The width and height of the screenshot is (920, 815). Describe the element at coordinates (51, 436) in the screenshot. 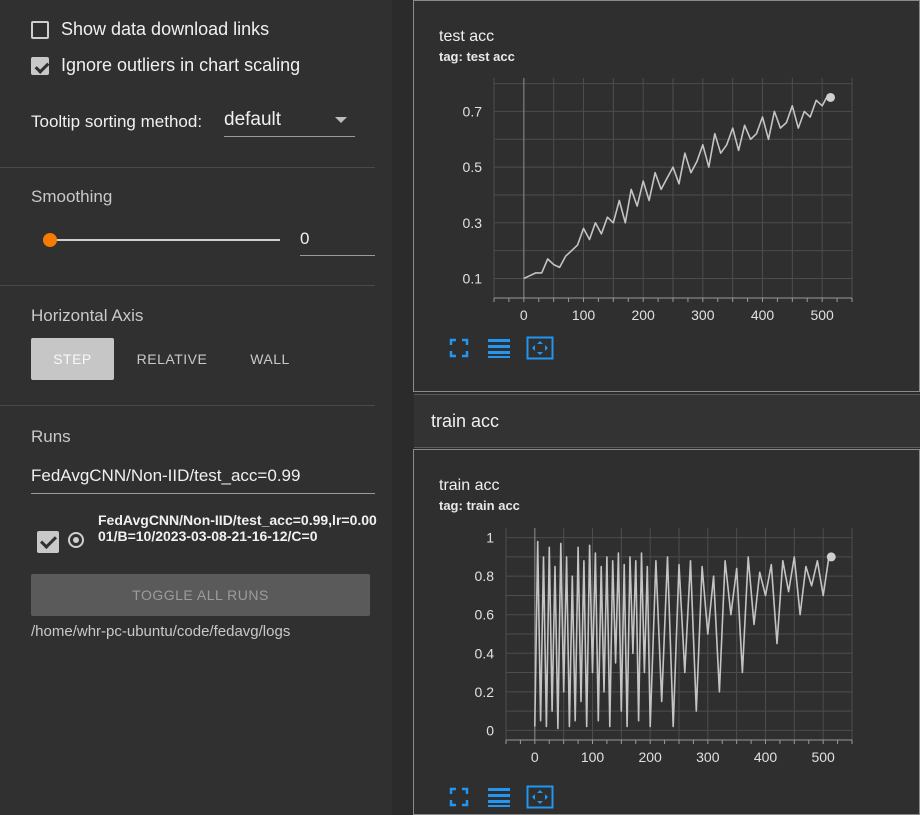

I see `runs-title: Runs` at that location.